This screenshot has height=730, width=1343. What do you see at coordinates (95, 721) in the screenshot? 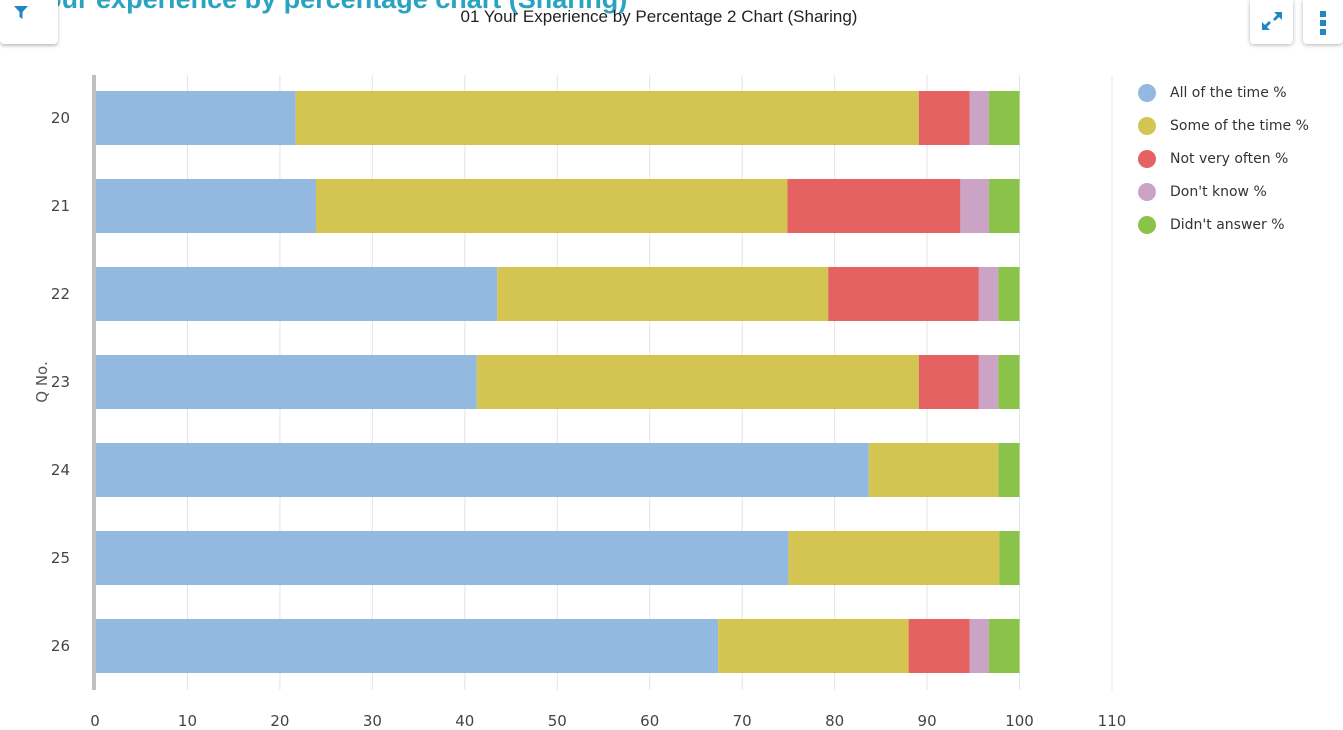
I see `x-tick-label: 0` at bounding box center [95, 721].